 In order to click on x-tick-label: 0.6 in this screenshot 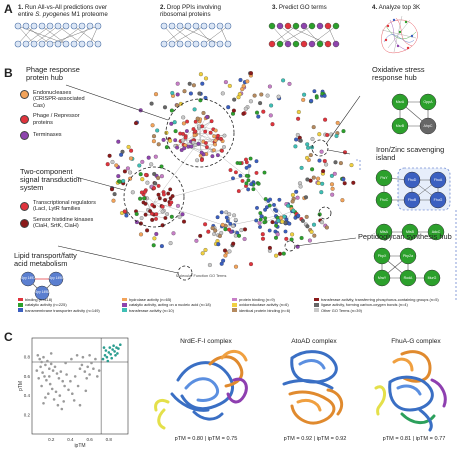, I will do `click(89, 439)`.